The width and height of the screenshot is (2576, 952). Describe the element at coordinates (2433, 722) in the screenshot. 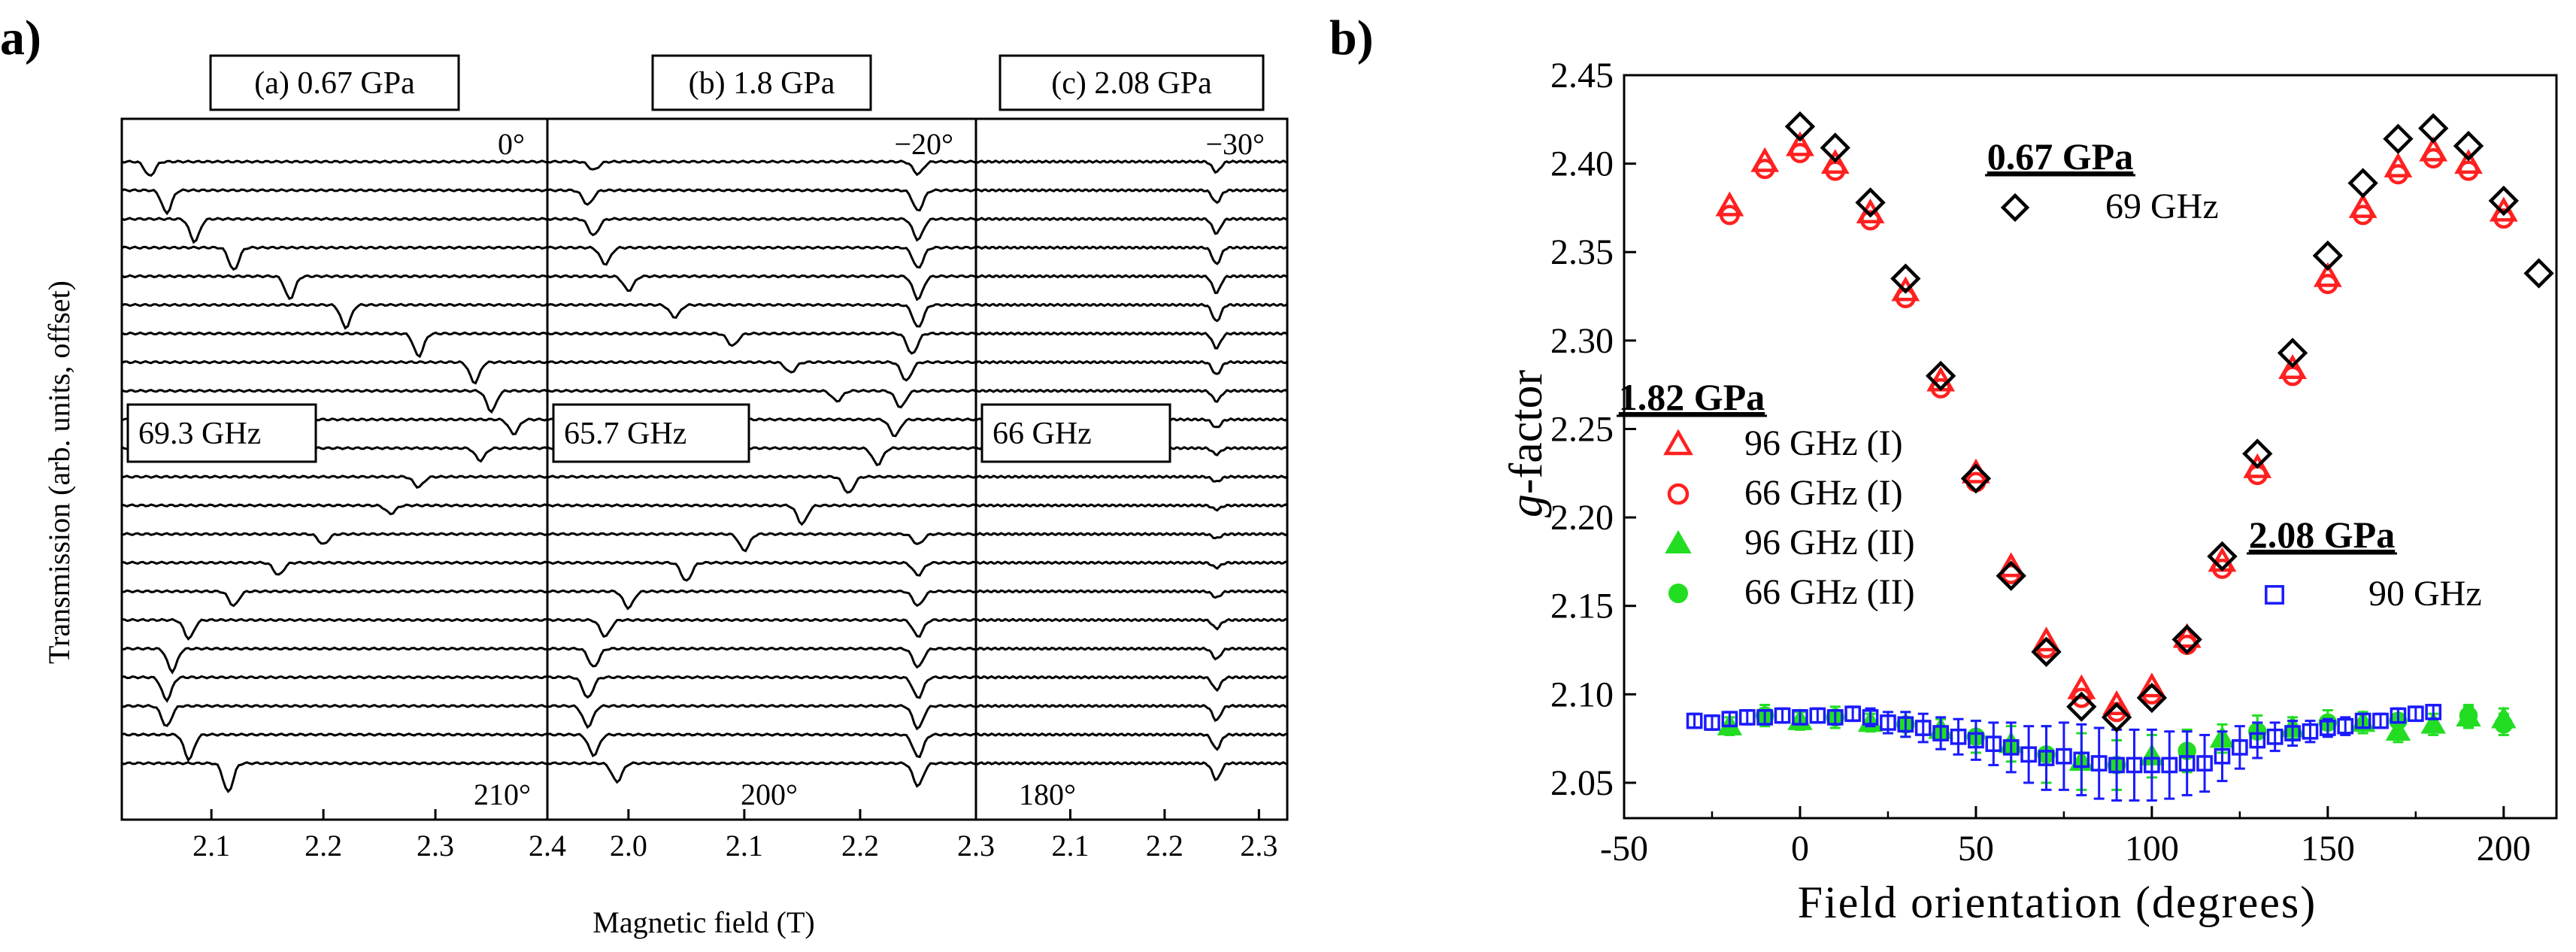

I see `data-point-triangle-filled` at that location.